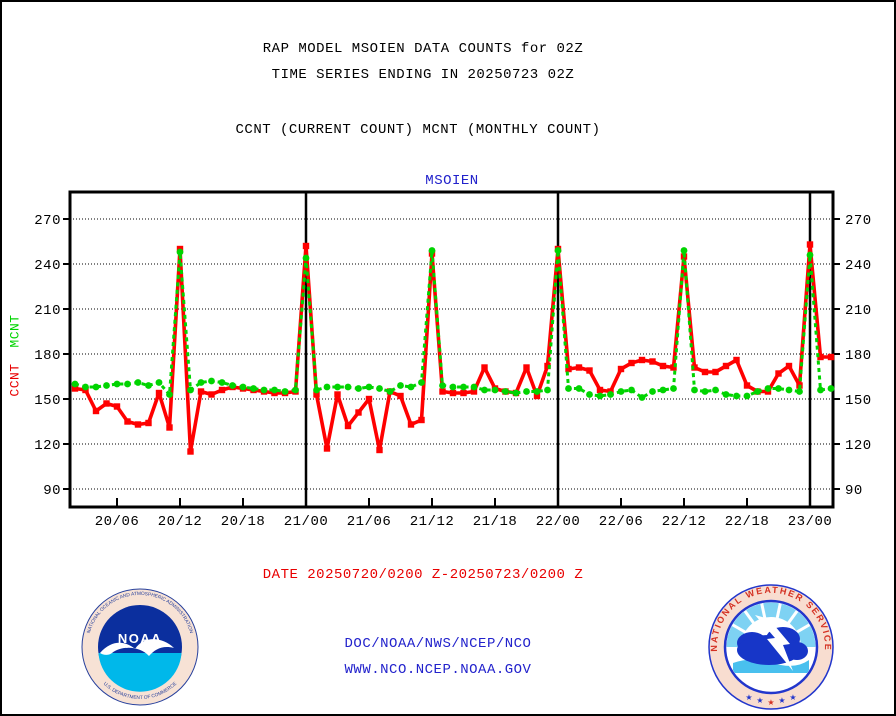 The image size is (896, 716). I want to click on y-tick-label-left: 120, so click(47, 446).